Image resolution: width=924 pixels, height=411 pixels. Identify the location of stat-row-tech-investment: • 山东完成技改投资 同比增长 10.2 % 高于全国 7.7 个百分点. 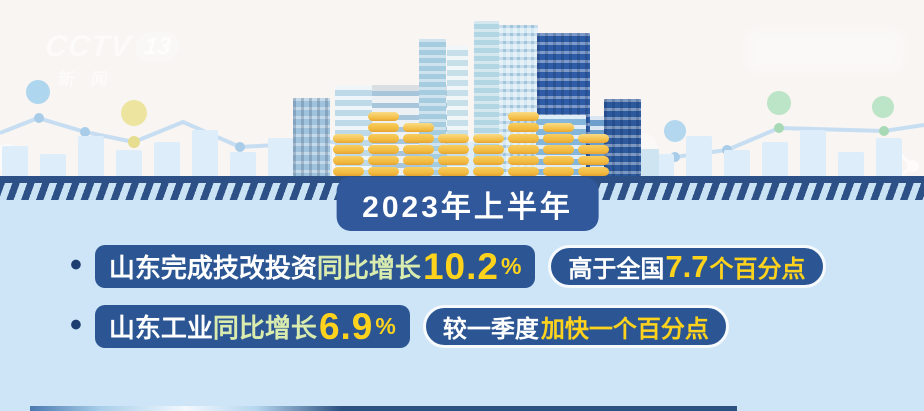
(448, 266).